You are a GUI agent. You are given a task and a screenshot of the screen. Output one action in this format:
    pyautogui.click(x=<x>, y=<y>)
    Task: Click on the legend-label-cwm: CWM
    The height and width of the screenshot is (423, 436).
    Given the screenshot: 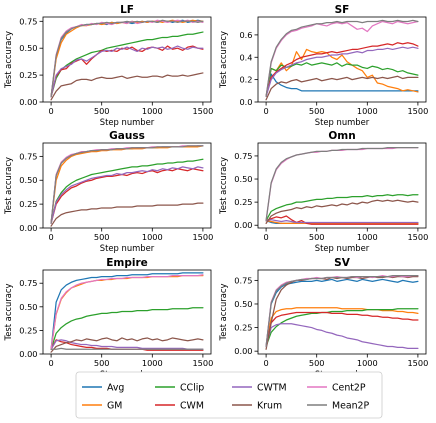 What is the action you would take?
    pyautogui.click(x=192, y=405)
    